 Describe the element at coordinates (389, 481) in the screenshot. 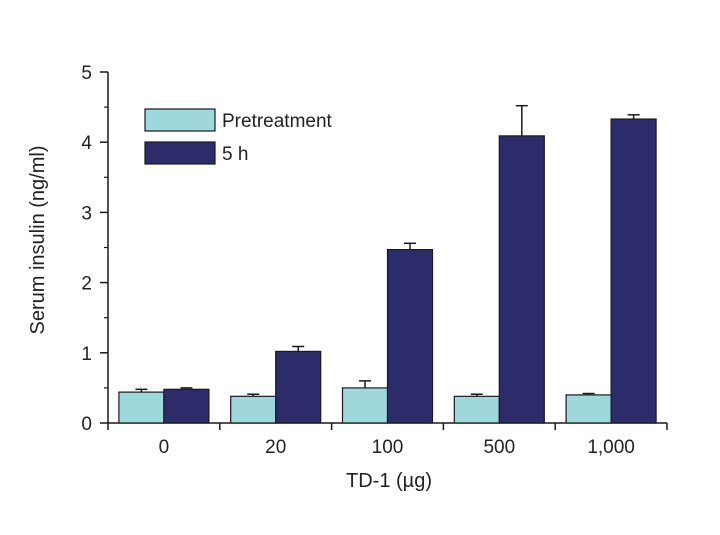

I see `x-axis-title: TD-1 (µg)` at that location.